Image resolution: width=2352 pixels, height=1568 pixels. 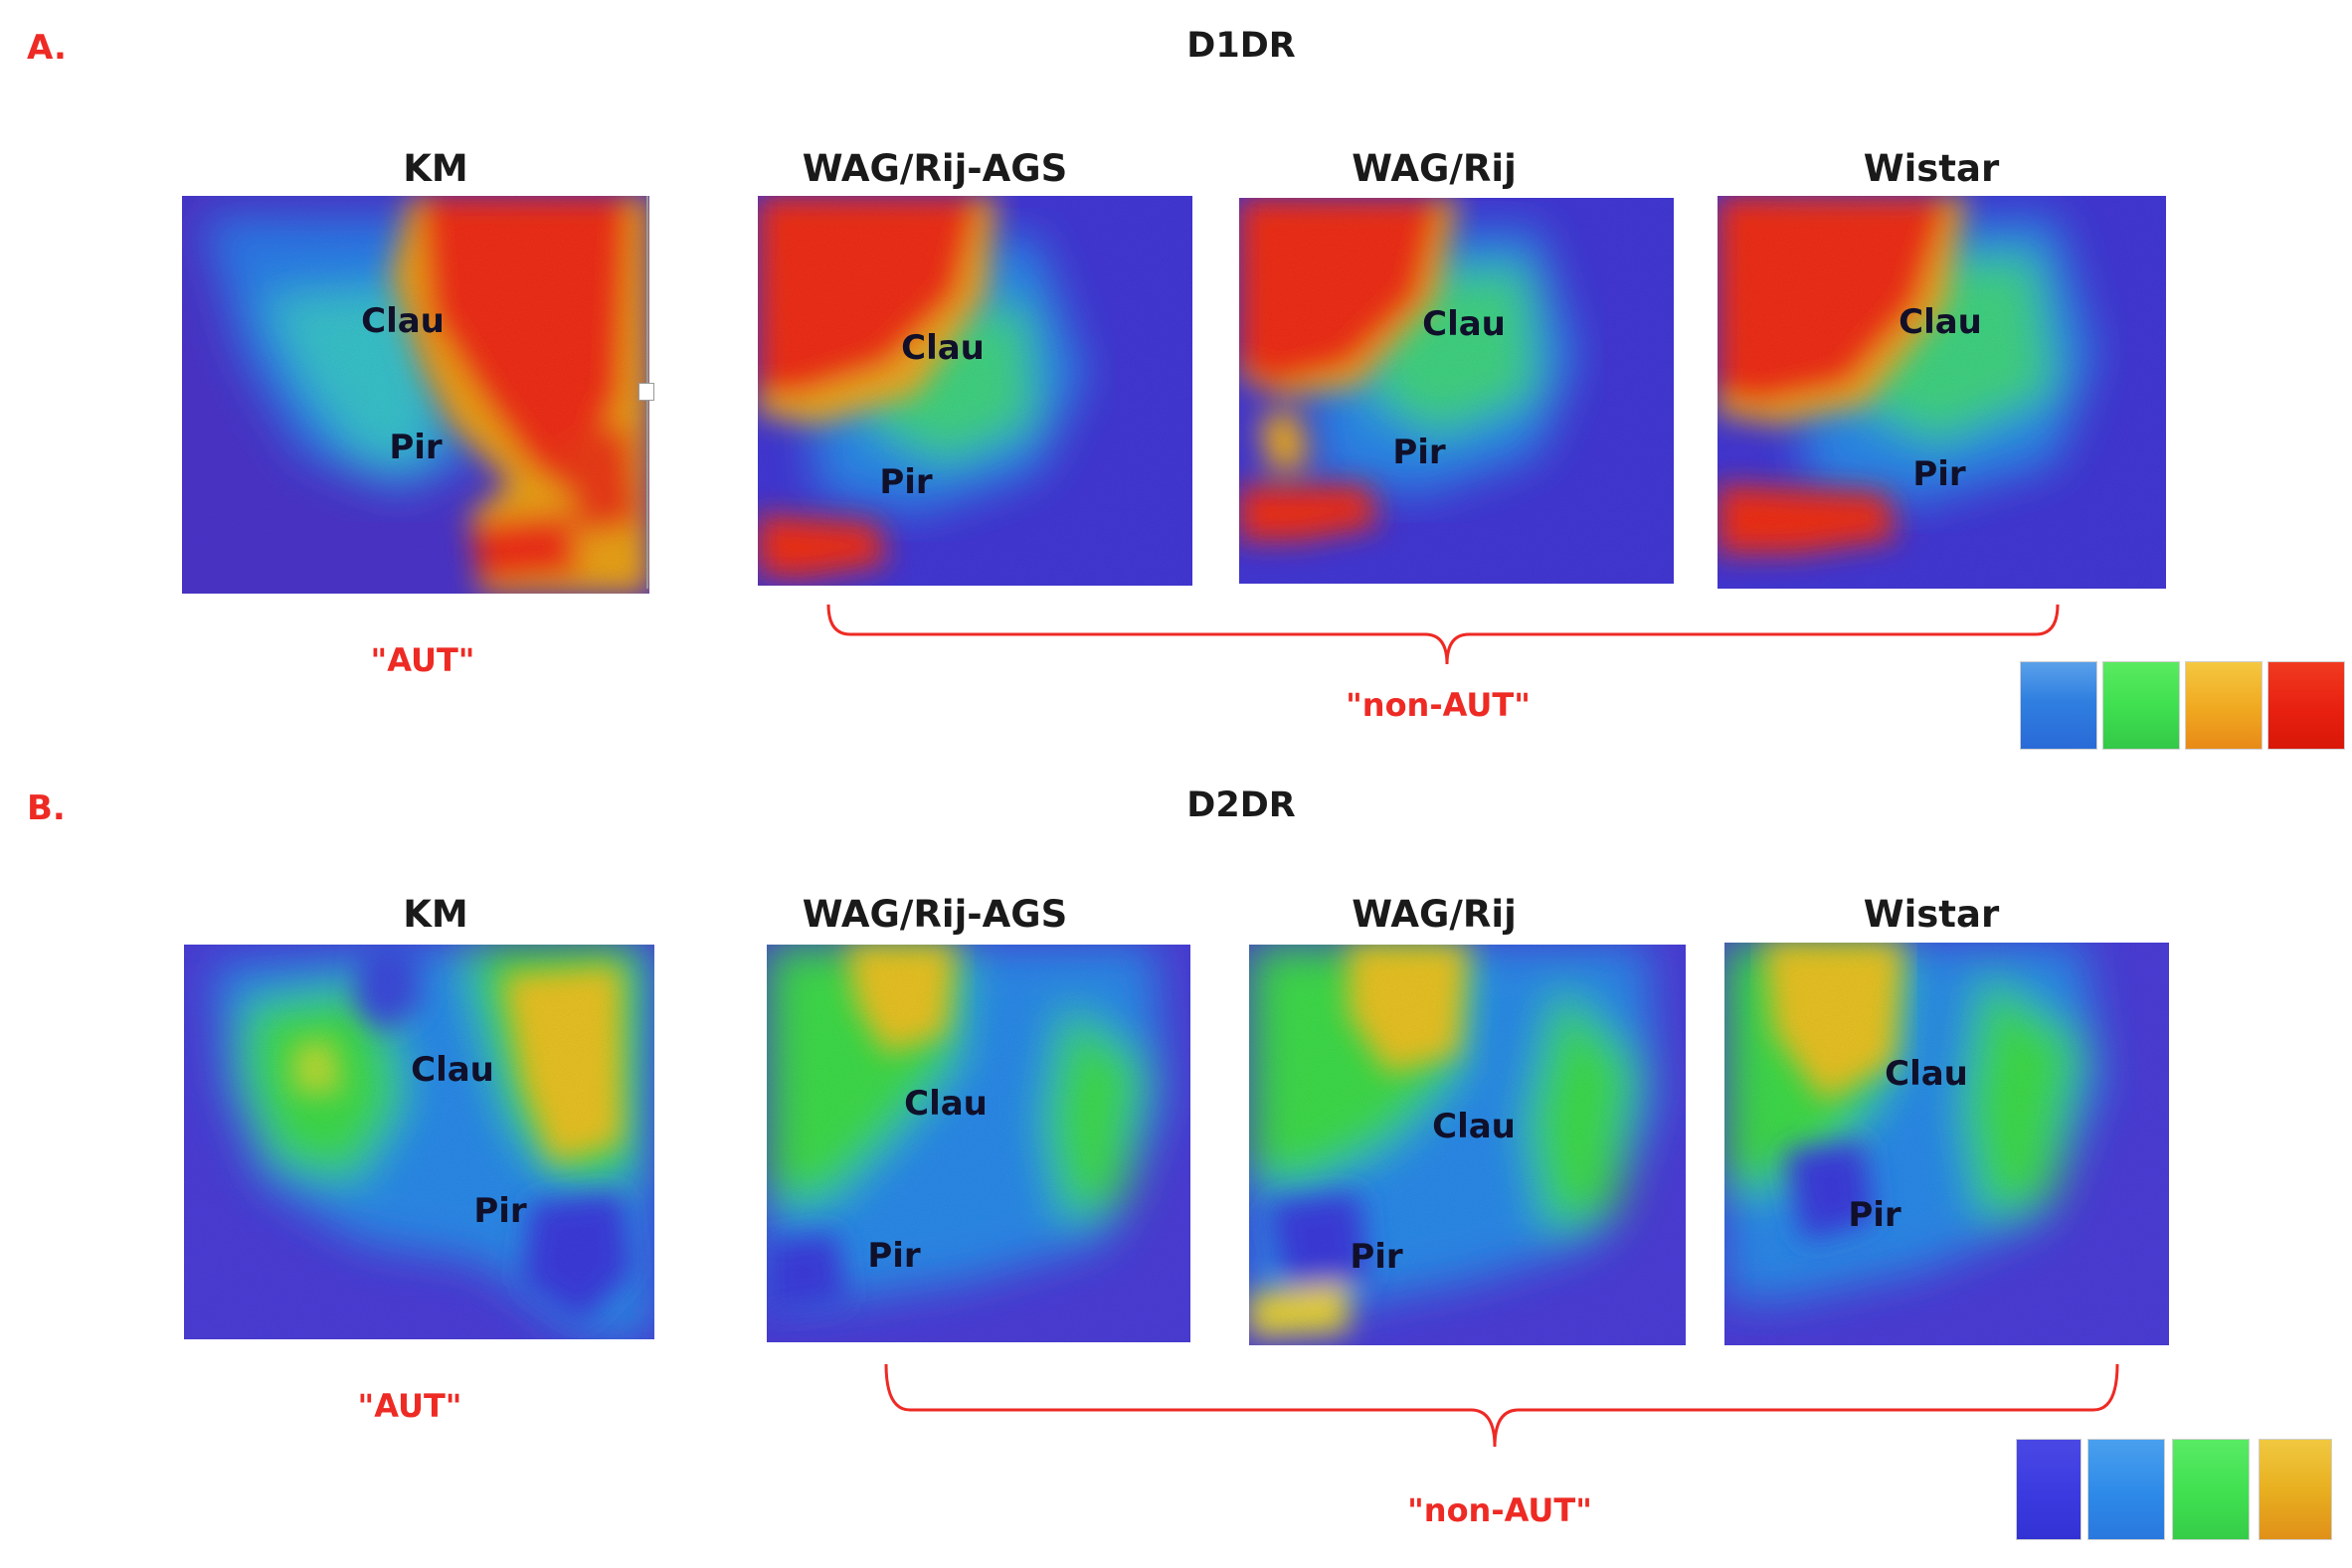 I want to click on panel-b-aut-label: "AUT", so click(x=410, y=1406).